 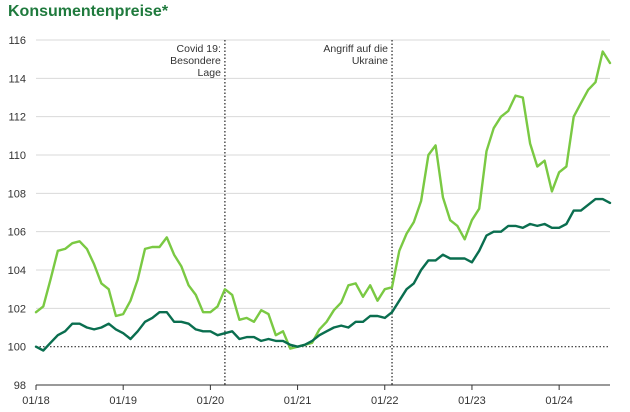 I want to click on y-tick-label: 112, so click(x=17, y=118).